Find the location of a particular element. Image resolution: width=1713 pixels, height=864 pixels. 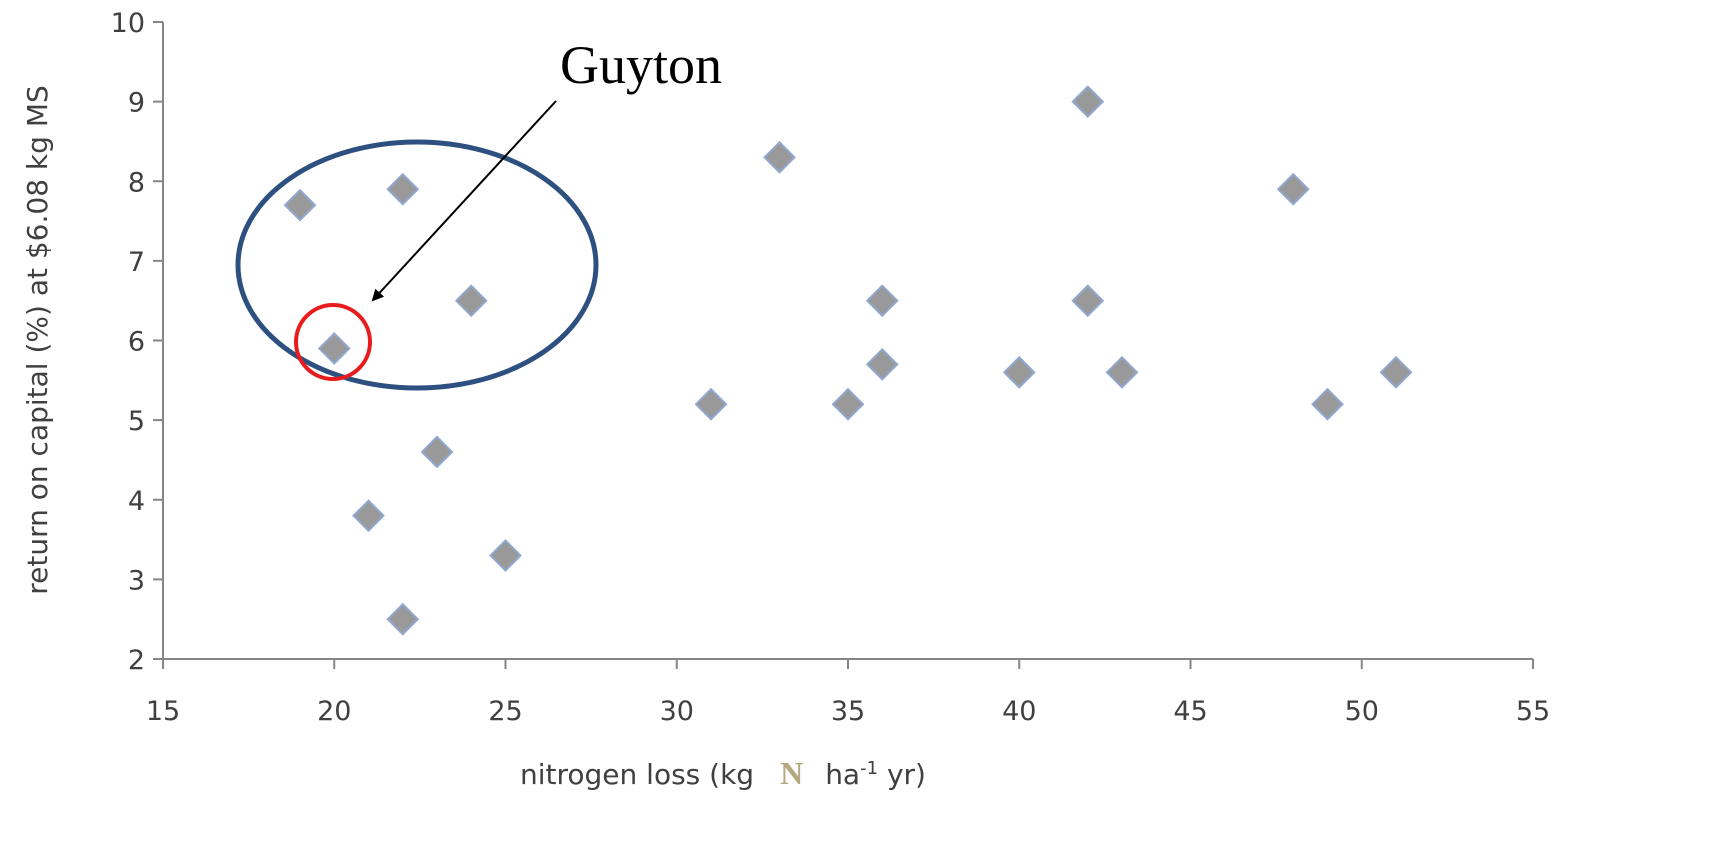

y-tick-label: 10 is located at coordinates (128, 23).